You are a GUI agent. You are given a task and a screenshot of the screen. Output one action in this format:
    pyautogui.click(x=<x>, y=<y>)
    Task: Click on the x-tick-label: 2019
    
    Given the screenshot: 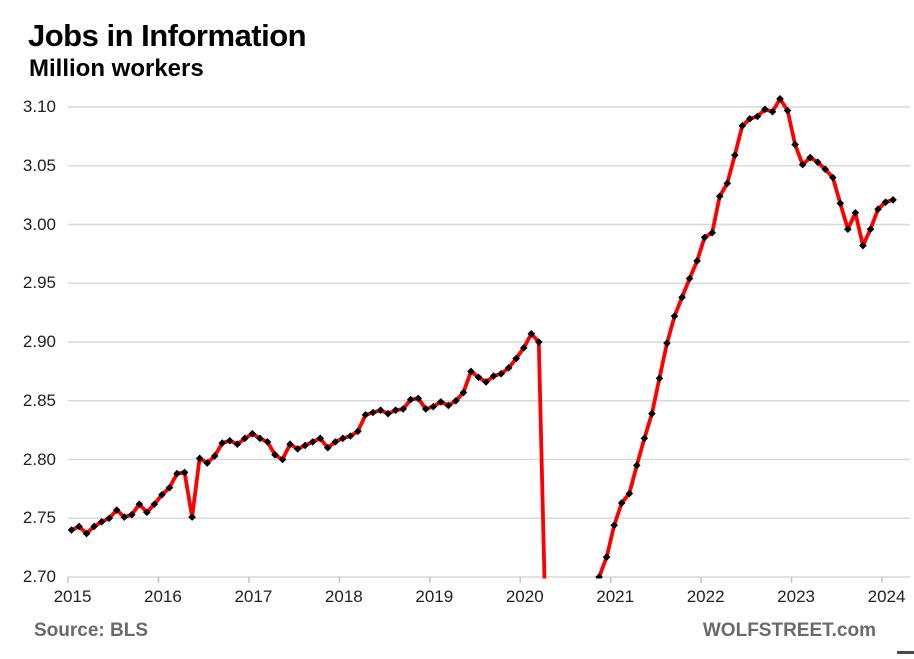 What is the action you would take?
    pyautogui.click(x=434, y=596)
    